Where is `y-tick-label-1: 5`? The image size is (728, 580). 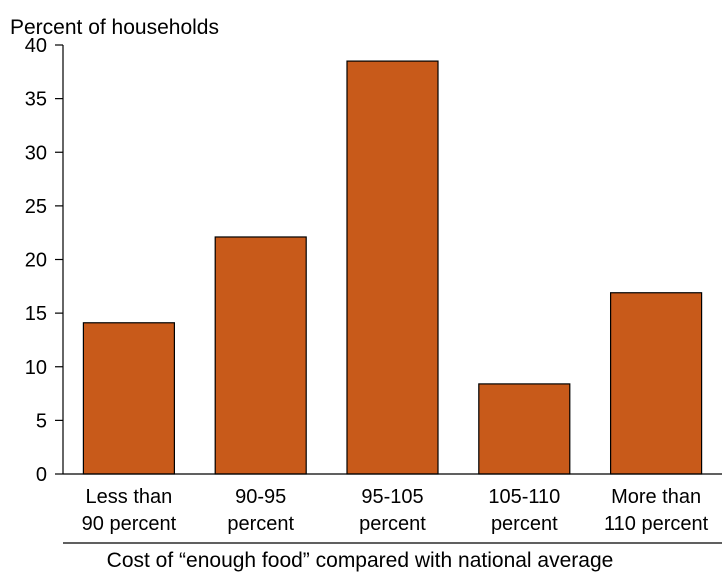 y-tick-label-1: 5 is located at coordinates (41, 421).